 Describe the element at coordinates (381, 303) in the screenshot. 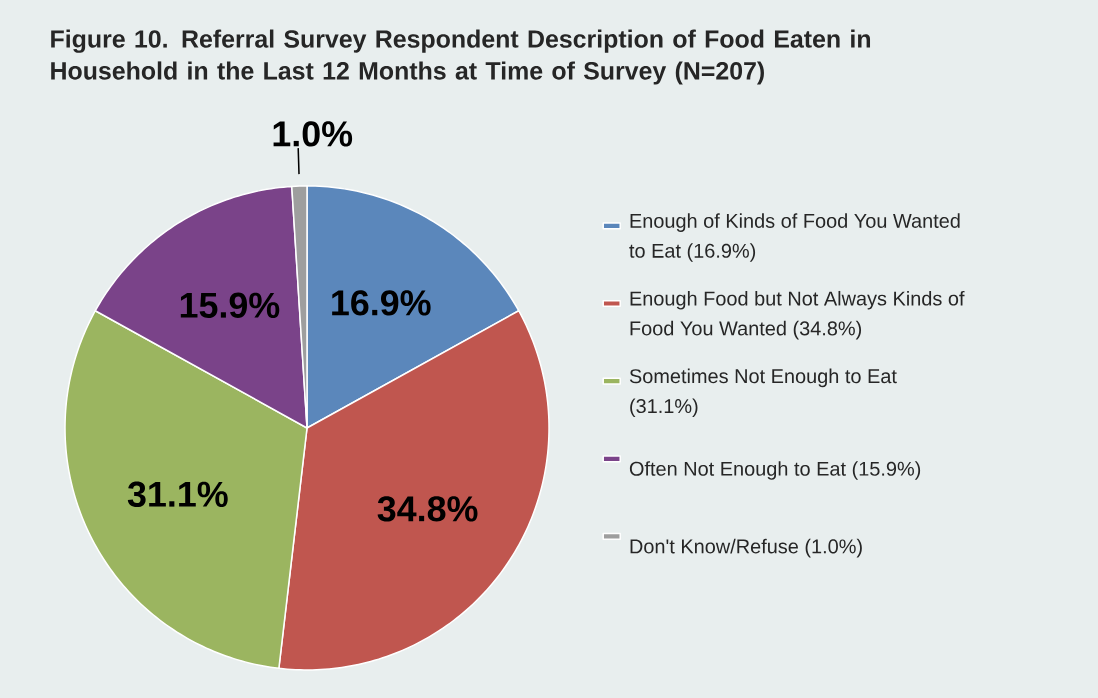

I see `data-label: 16.9%` at that location.